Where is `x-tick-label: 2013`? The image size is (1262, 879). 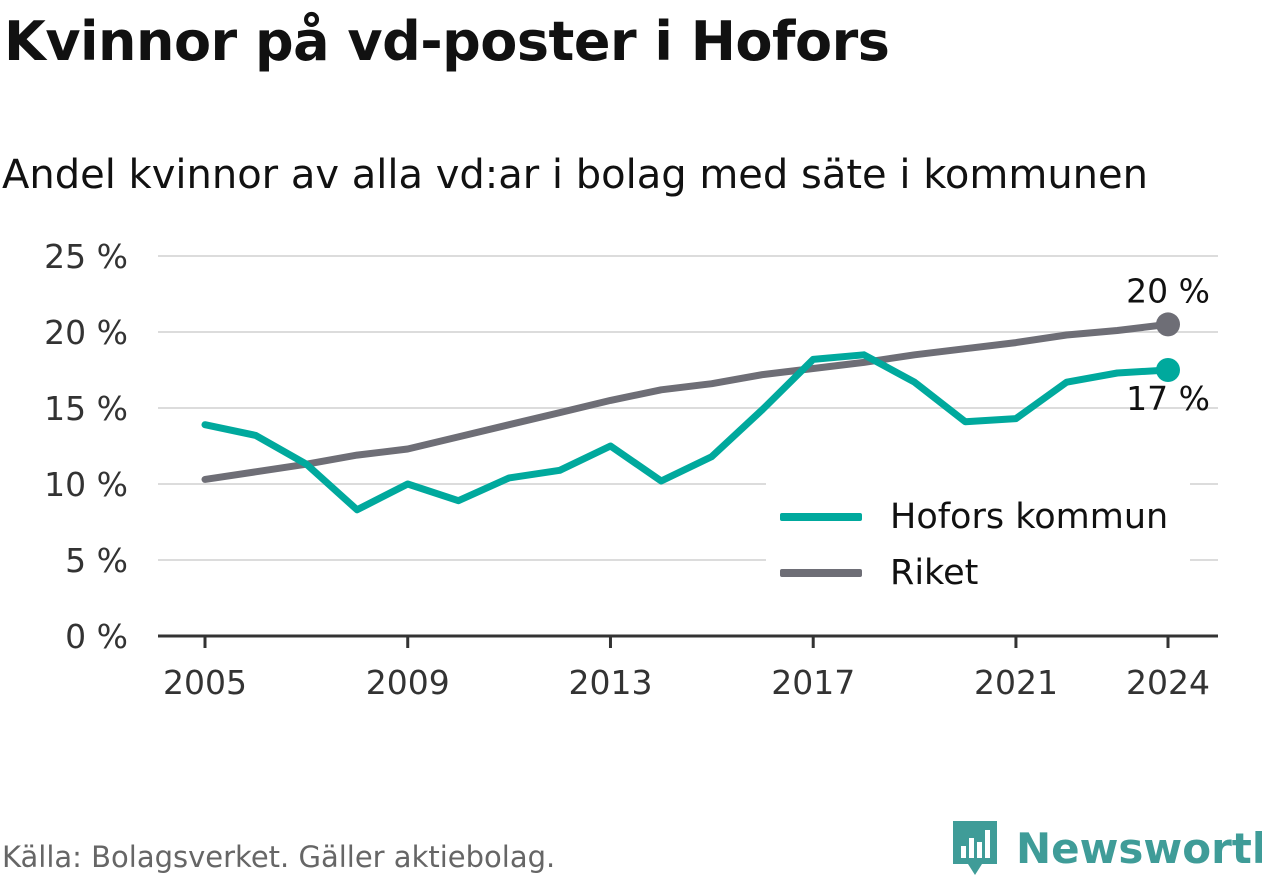 x-tick-label: 2013 is located at coordinates (610, 682).